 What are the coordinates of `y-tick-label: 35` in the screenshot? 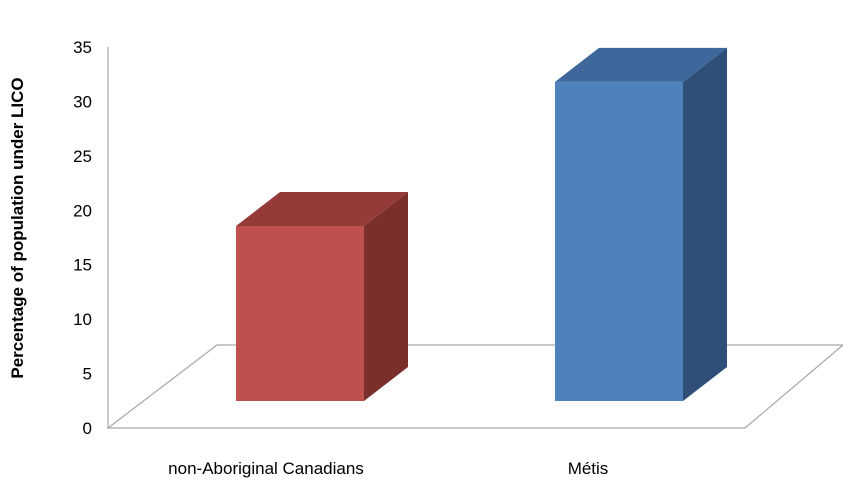 It's located at (82, 47).